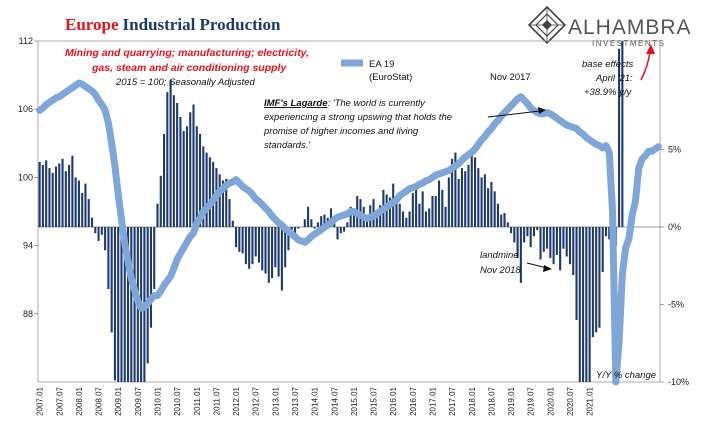  Describe the element at coordinates (216, 400) in the screenshot. I see `x-tick-label: 2011.07` at that location.